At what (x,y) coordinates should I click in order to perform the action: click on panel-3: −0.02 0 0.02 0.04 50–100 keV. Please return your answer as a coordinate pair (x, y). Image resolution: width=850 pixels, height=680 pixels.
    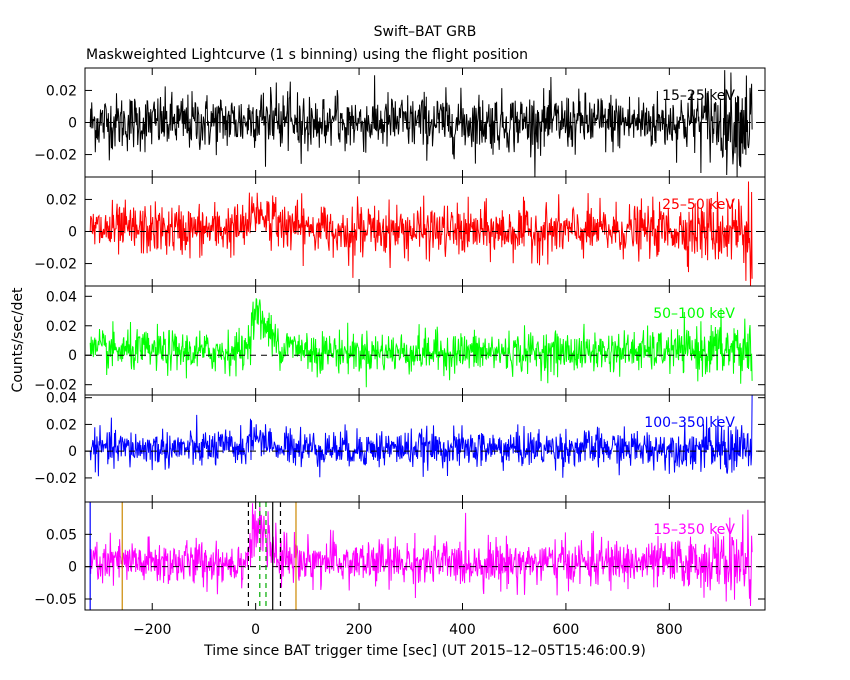
    Looking at the image, I should click on (400, 340).